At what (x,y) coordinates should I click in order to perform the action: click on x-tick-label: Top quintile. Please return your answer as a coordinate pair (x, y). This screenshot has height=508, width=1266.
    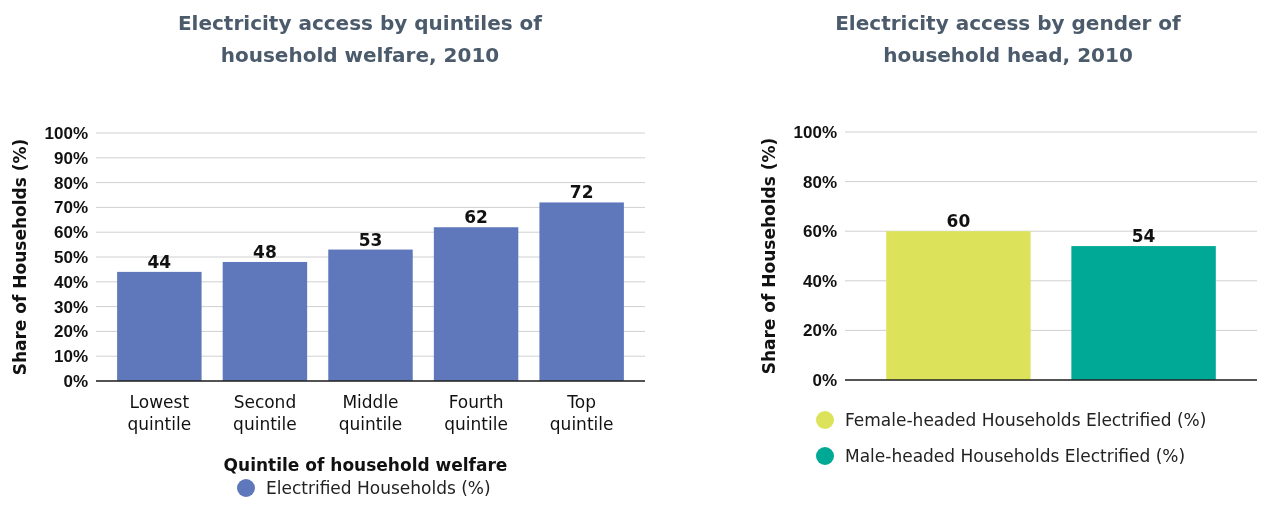
    Looking at the image, I should click on (581, 413).